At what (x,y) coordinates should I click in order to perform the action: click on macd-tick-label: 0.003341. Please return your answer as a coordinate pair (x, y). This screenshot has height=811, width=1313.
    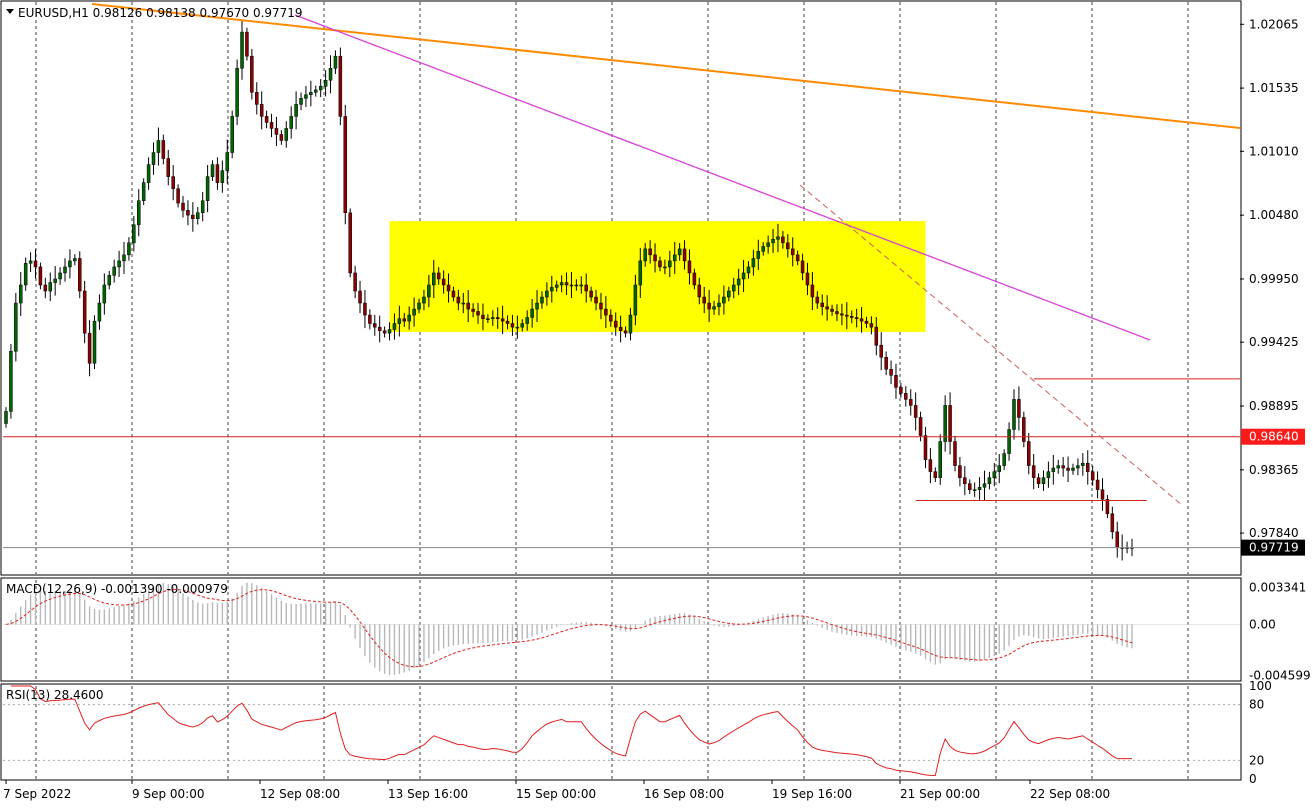
    Looking at the image, I should click on (1277, 587).